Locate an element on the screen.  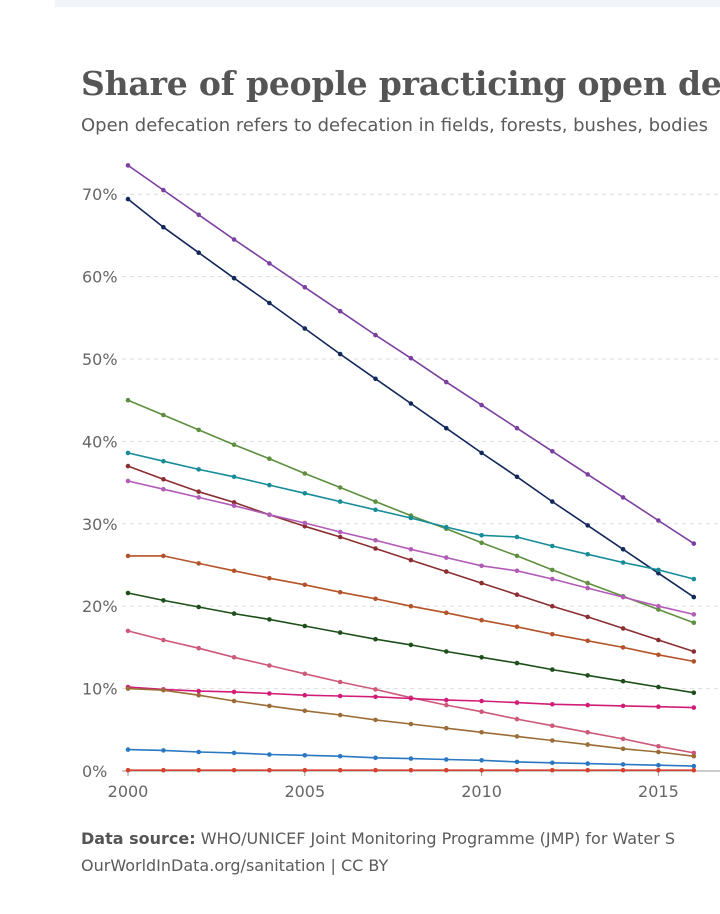
x-tick-label: 2000 is located at coordinates (128, 791).